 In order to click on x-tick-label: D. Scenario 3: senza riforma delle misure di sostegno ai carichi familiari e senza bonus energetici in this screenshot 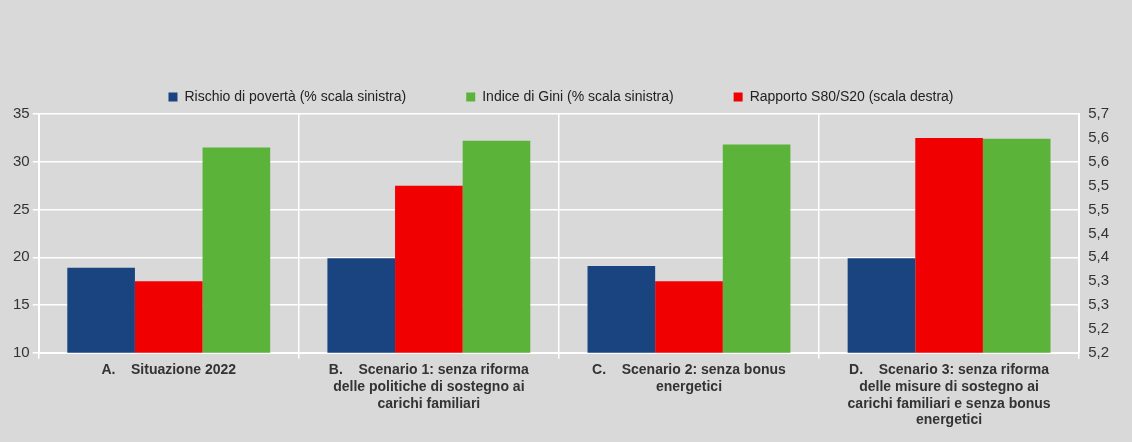, I will do `click(949, 394)`.